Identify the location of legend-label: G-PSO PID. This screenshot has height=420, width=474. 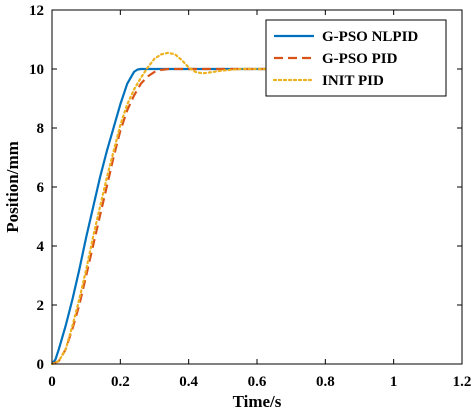
(360, 59).